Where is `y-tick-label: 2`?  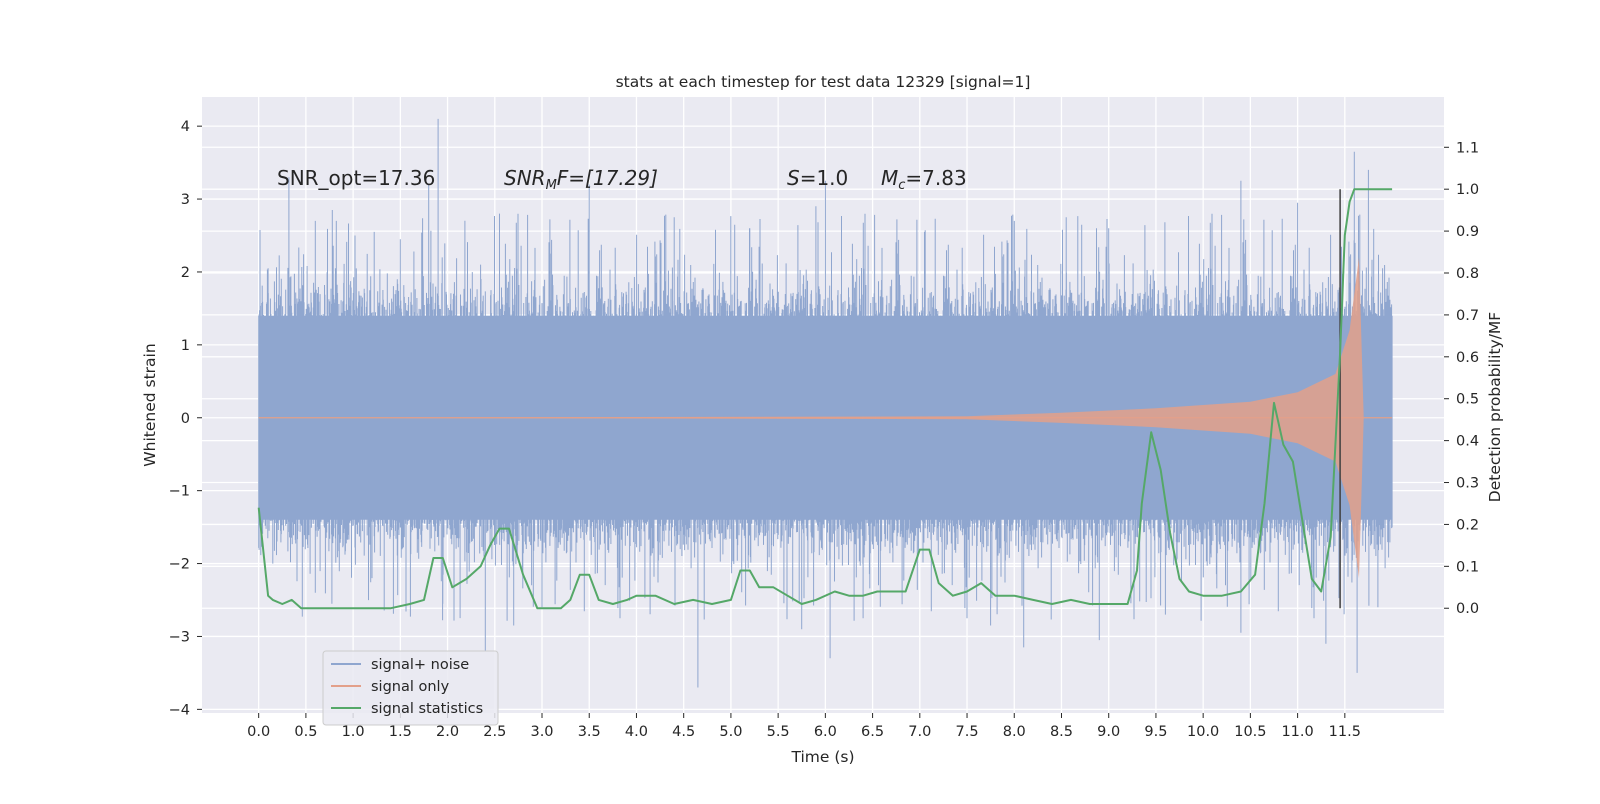
y-tick-label: 2 is located at coordinates (185, 273).